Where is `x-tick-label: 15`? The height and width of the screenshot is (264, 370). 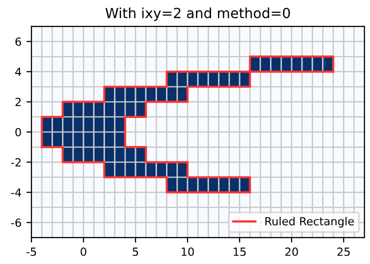 x-tick-label: 15 is located at coordinates (240, 252).